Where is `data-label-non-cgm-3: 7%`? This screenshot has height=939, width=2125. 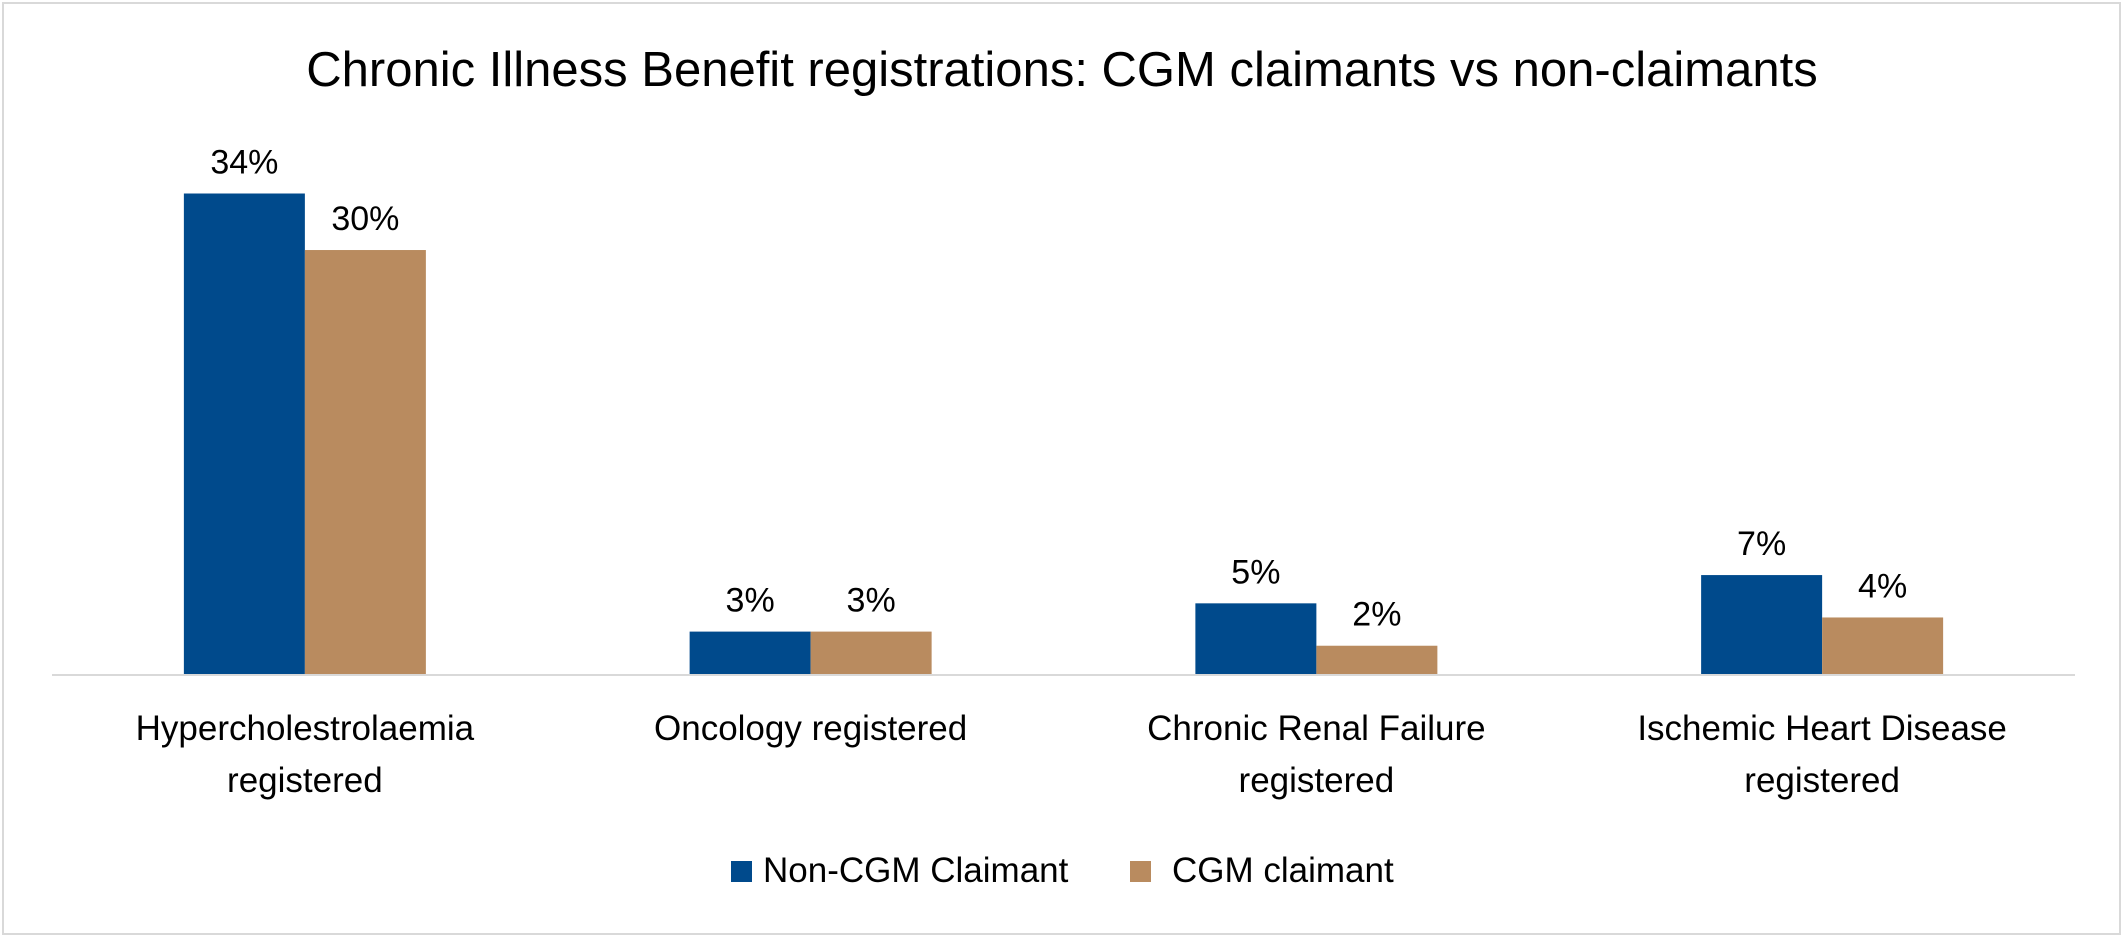
data-label-non-cgm-3: 7% is located at coordinates (1761, 544).